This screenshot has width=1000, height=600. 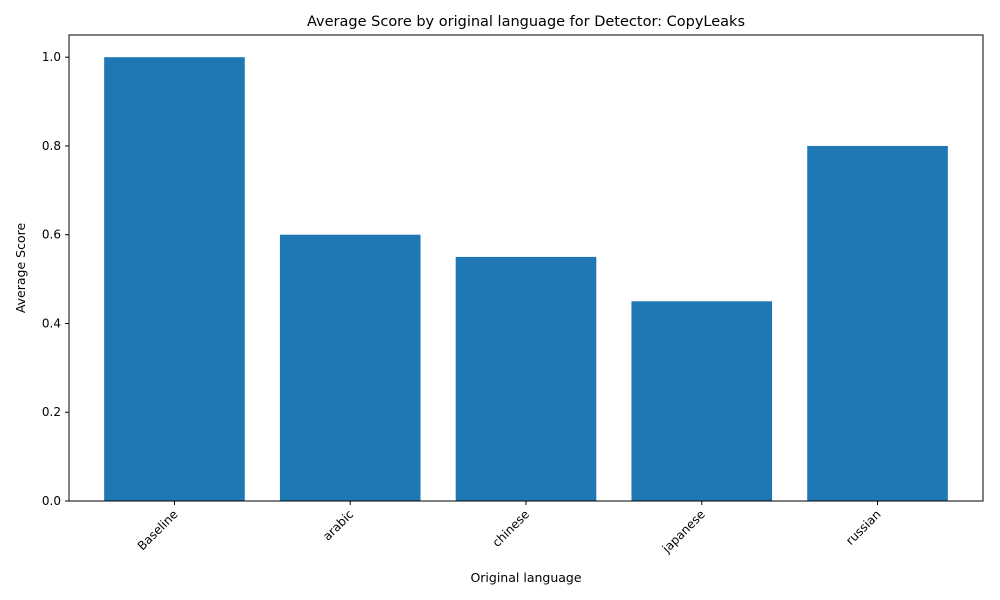 What do you see at coordinates (702, 401) in the screenshot?
I see `bar-japanese` at bounding box center [702, 401].